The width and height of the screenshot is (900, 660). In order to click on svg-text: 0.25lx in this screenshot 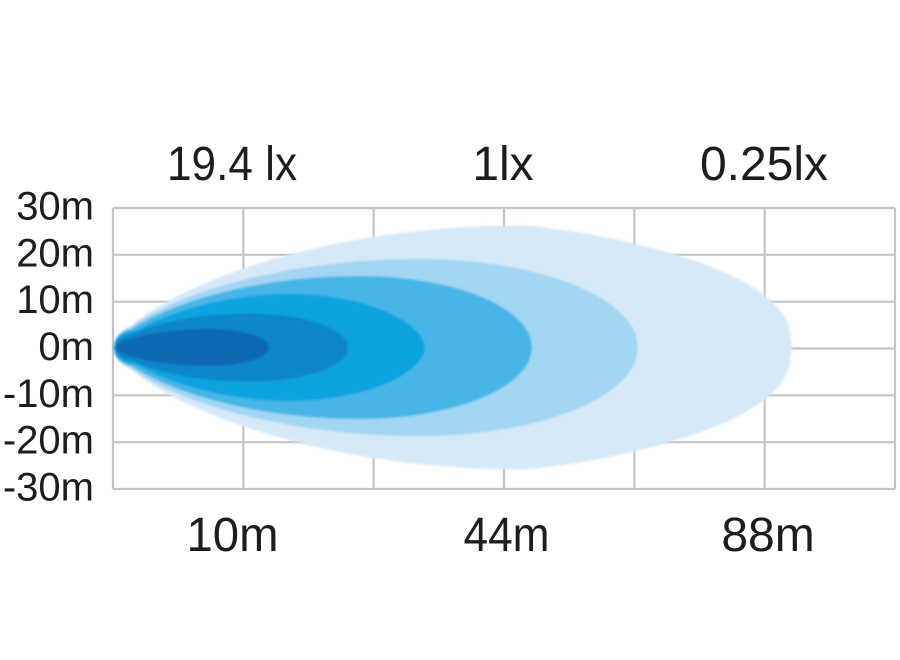, I will do `click(764, 164)`.